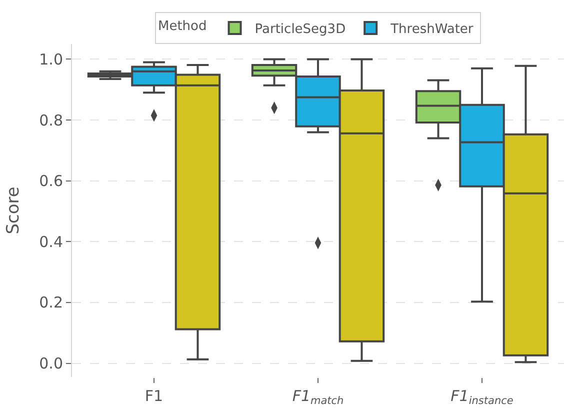  What do you see at coordinates (182, 26) in the screenshot?
I see `legend-title: Method` at bounding box center [182, 26].